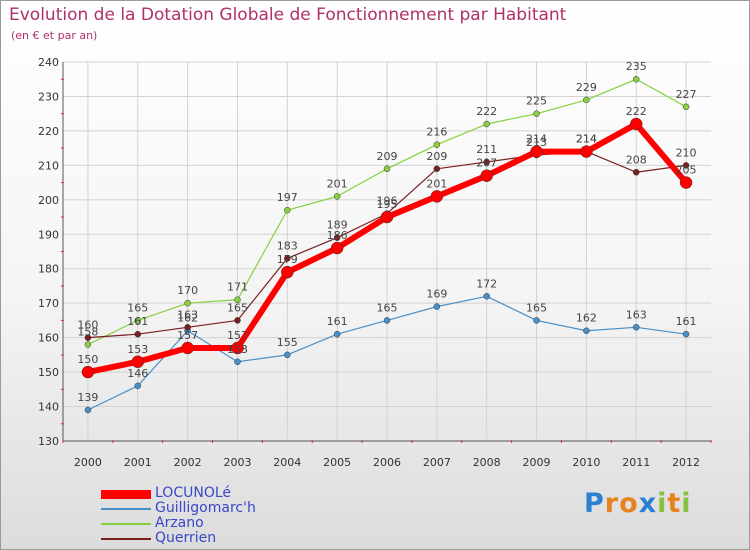 Image resolution: width=750 pixels, height=550 pixels. What do you see at coordinates (337, 183) in the screenshot?
I see `data-label: 201` at bounding box center [337, 183].